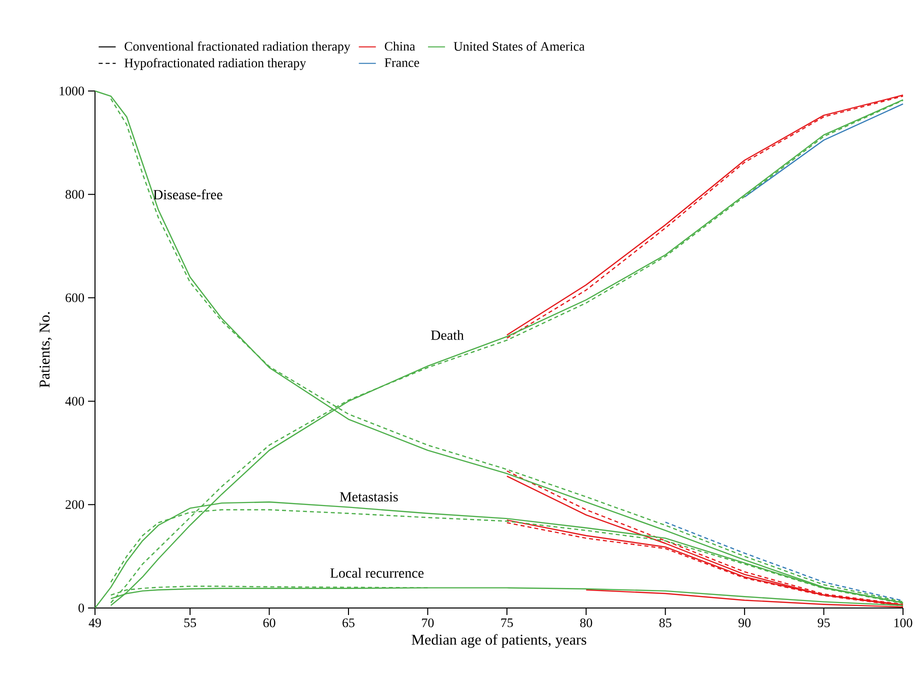  I want to click on annotation: Death, so click(447, 335).